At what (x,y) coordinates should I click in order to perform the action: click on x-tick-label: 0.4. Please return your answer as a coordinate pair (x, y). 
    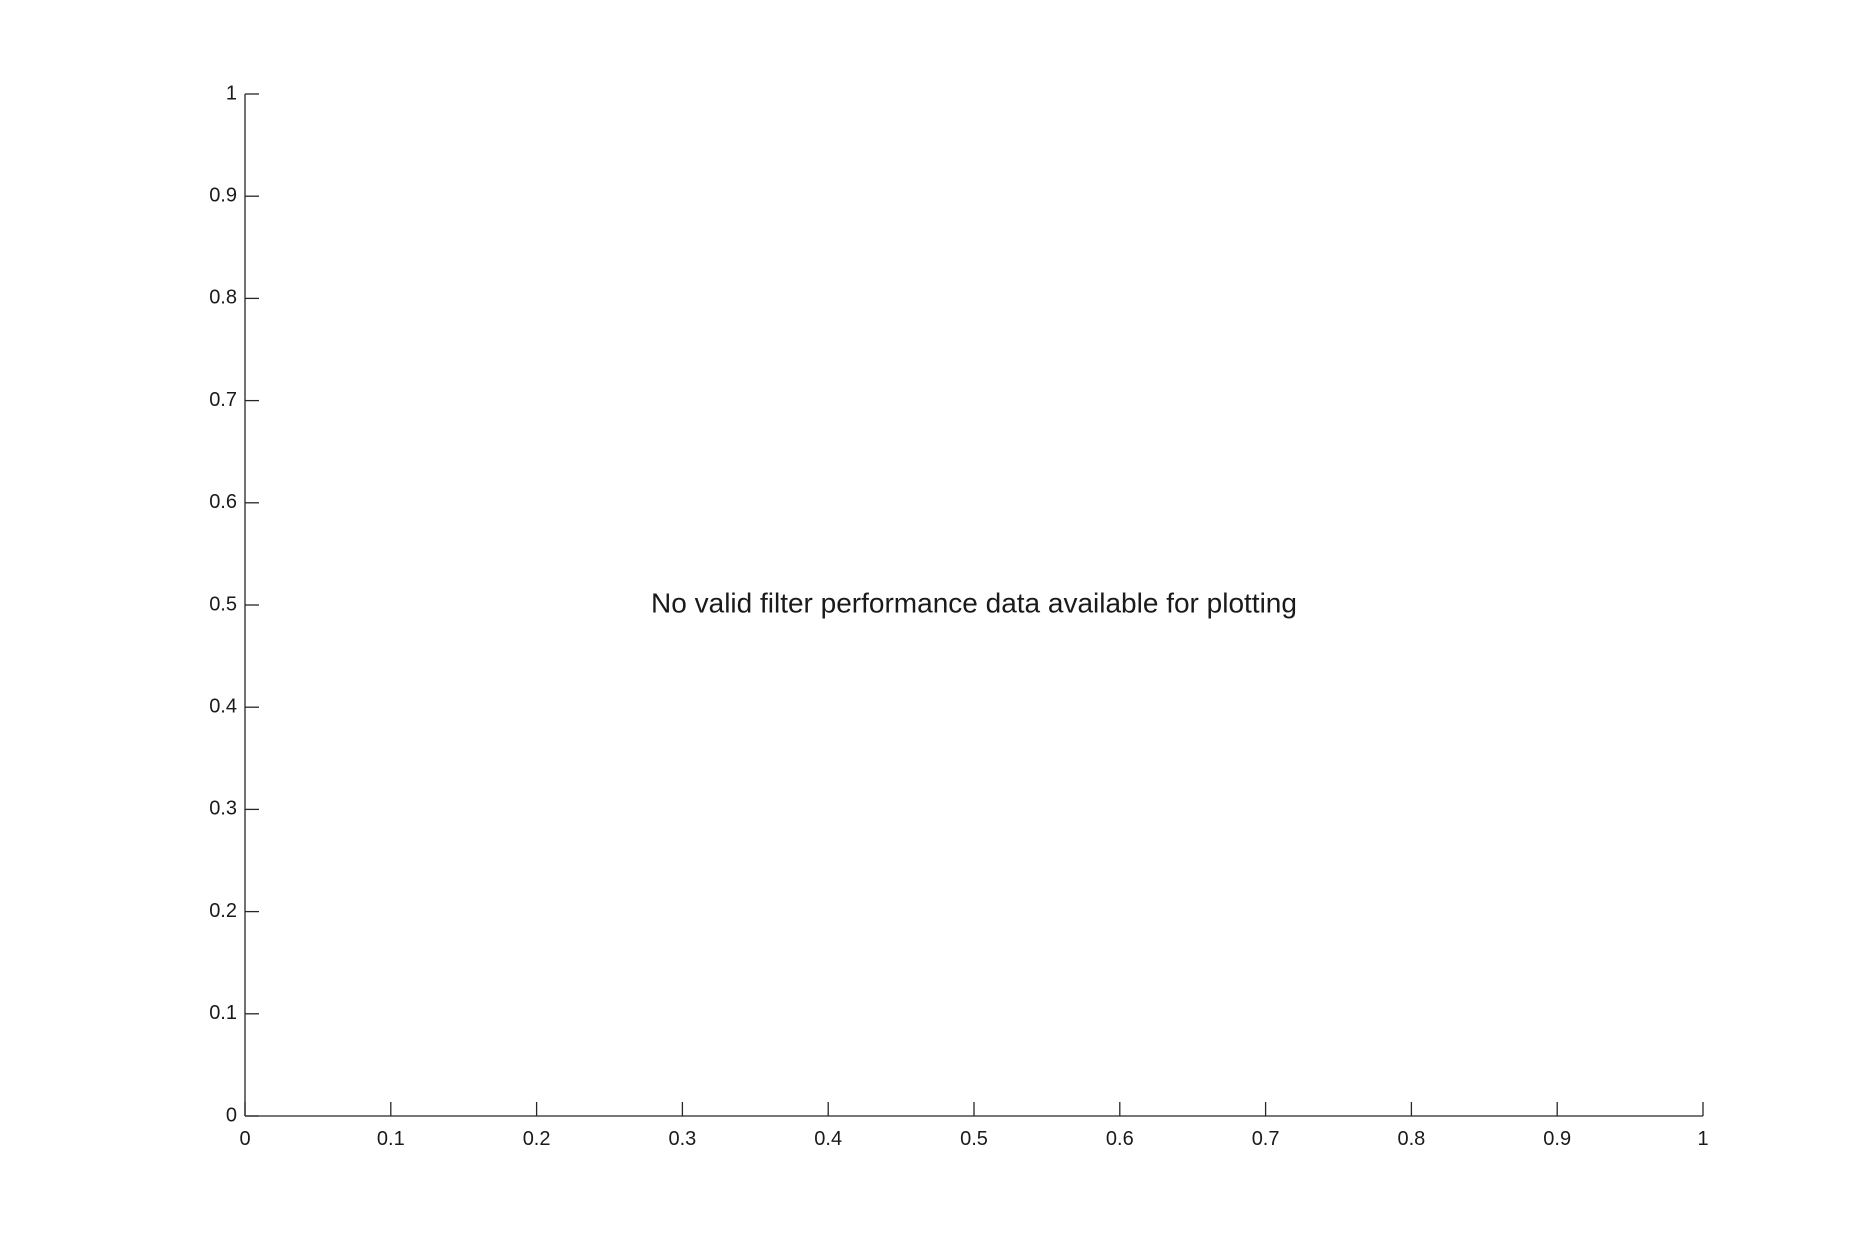
    Looking at the image, I should click on (828, 1139).